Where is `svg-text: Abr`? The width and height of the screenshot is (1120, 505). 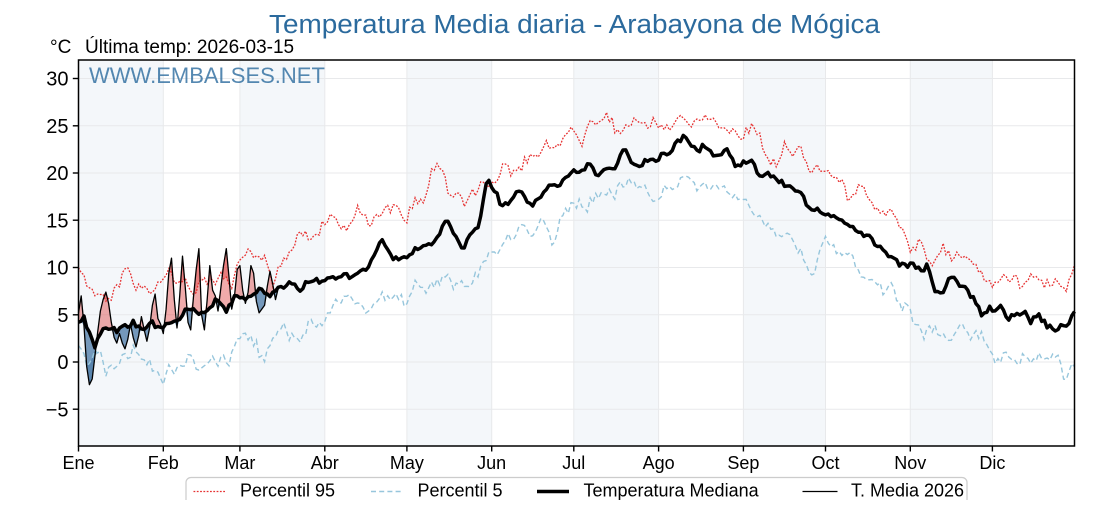
svg-text: Abr is located at coordinates (325, 463).